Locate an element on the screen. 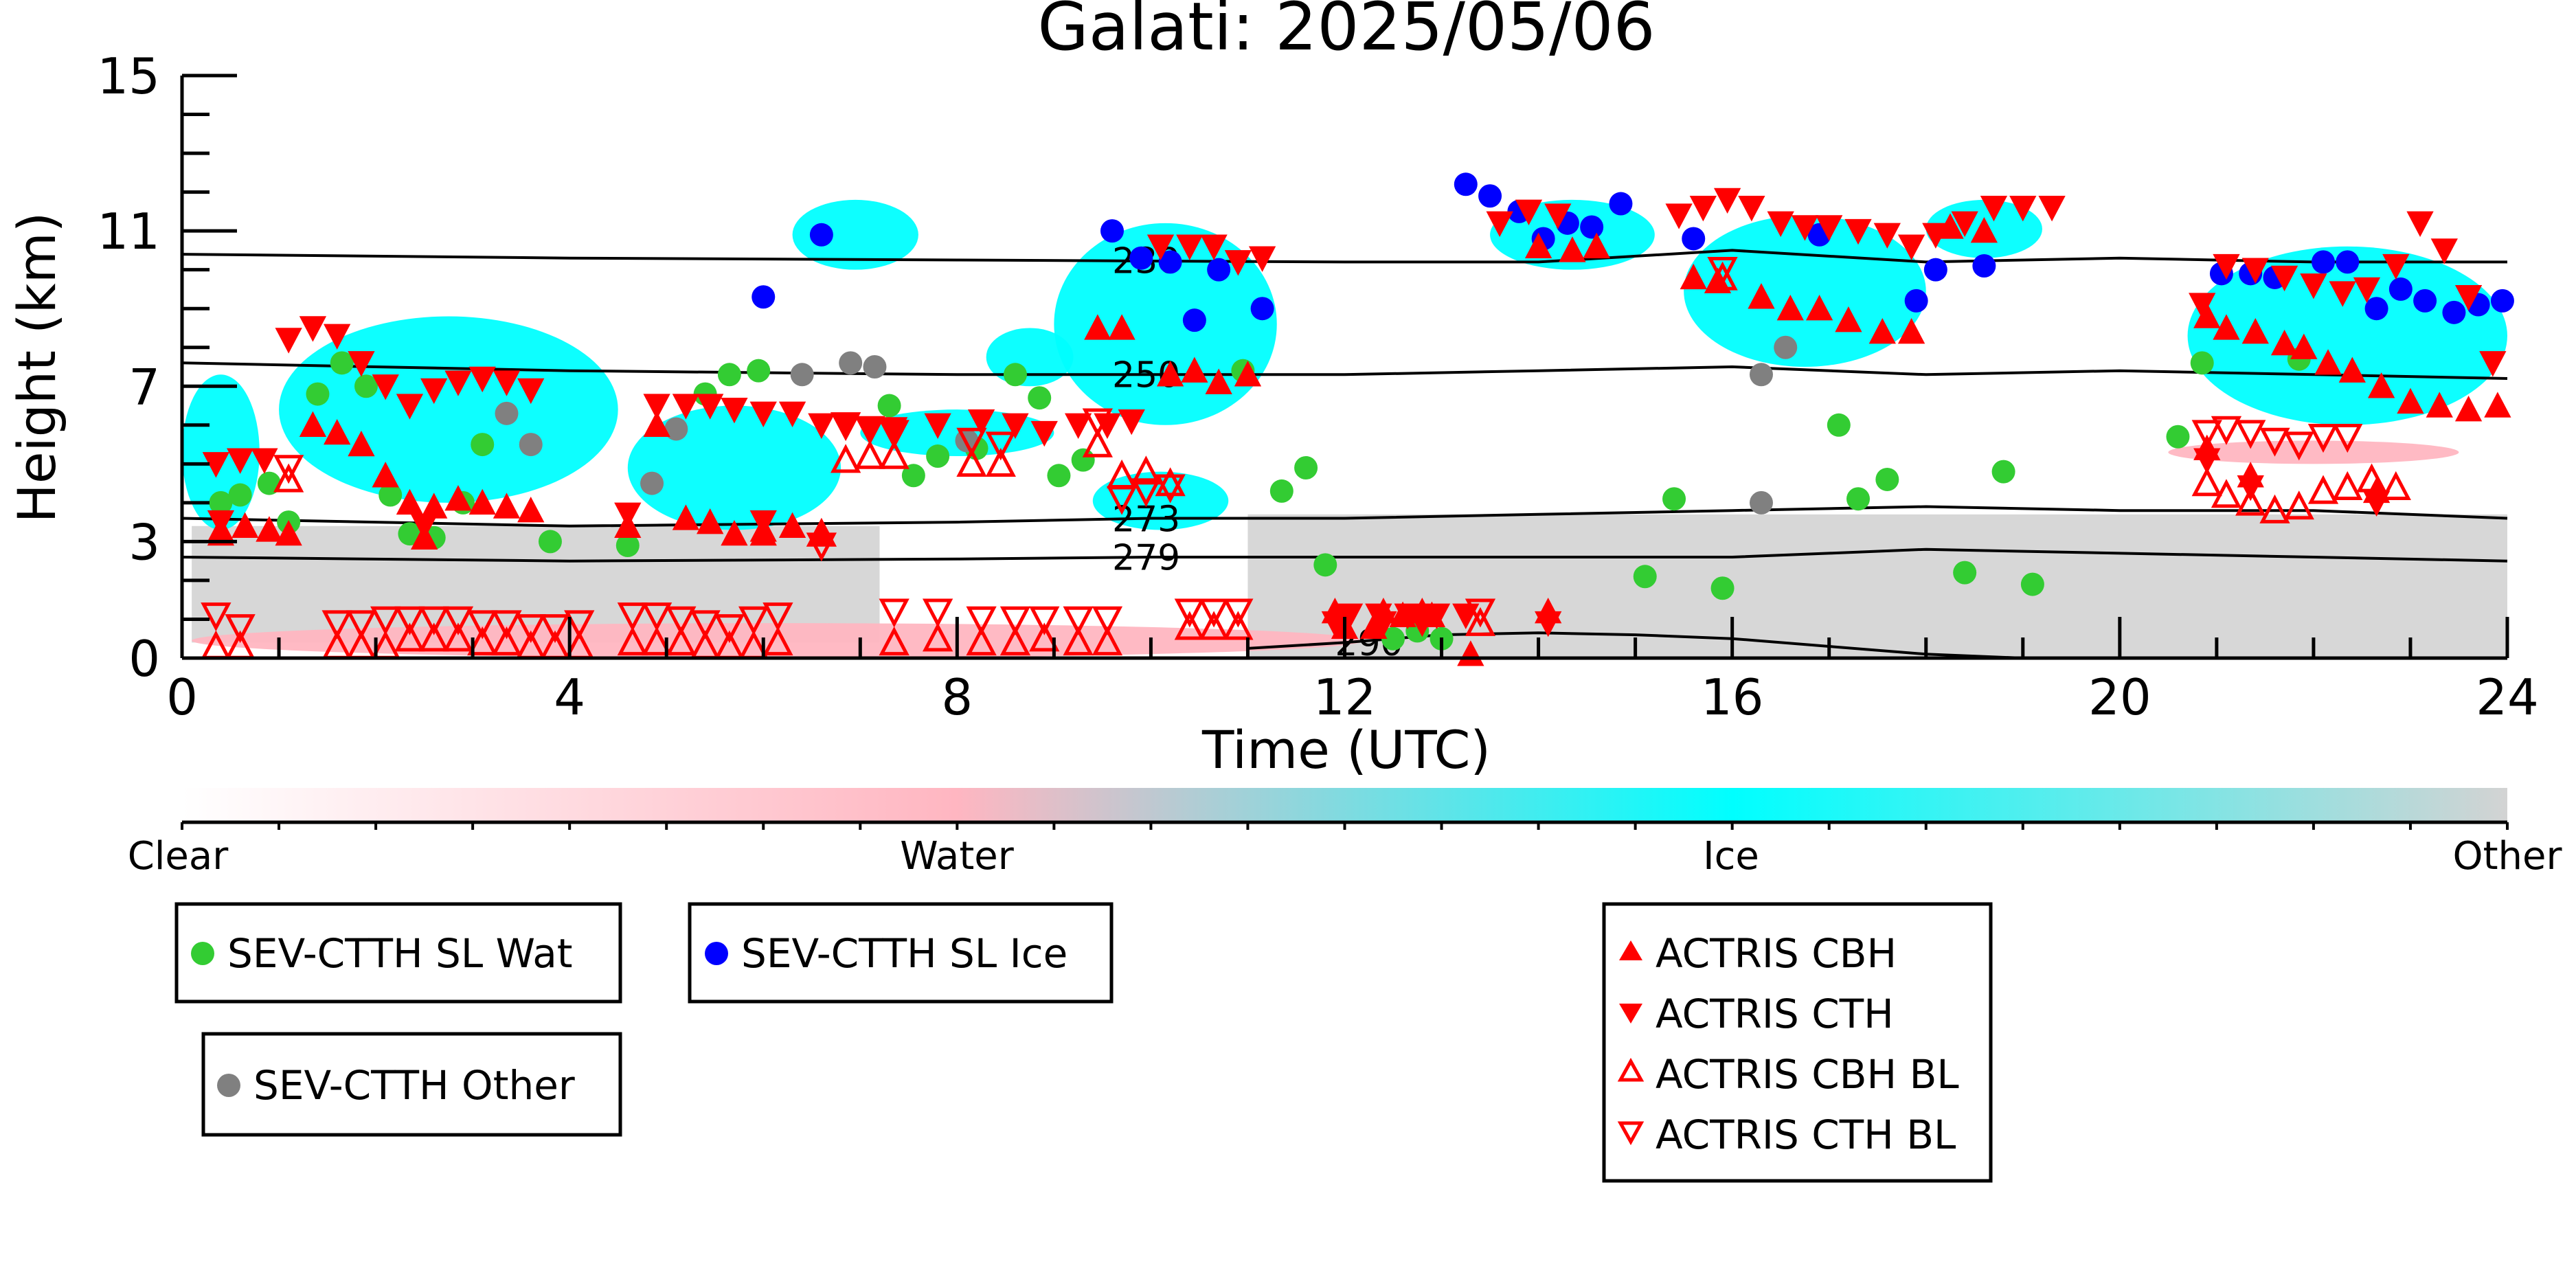 Image resolution: width=2576 pixels, height=1288 pixels. legend-marker-actris-cbh-bl is located at coordinates (1631, 1069).